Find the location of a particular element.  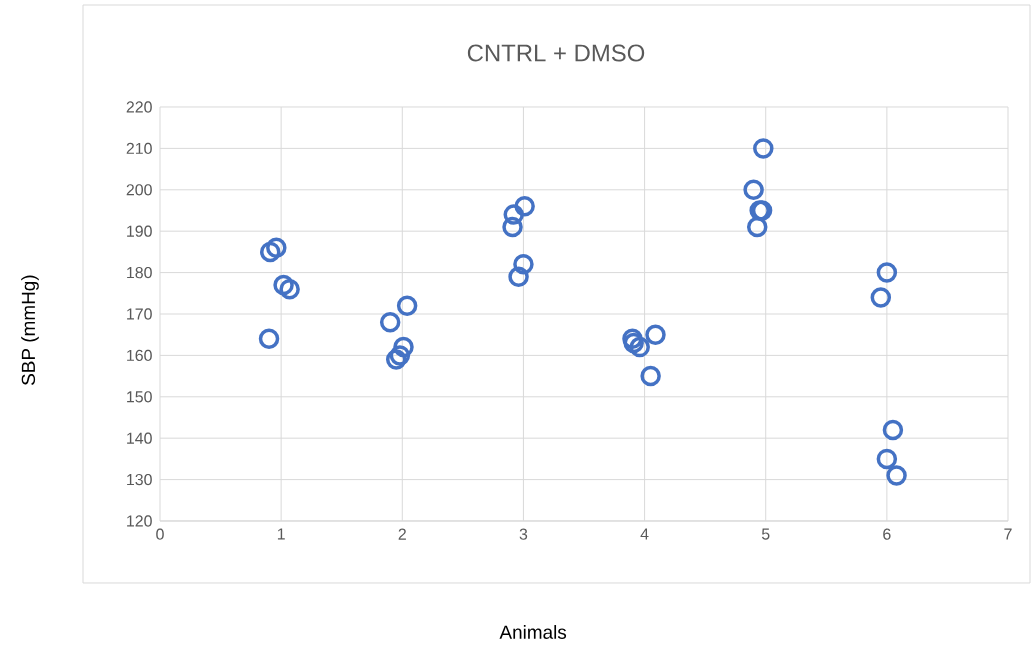

x-tick-label: 3 is located at coordinates (523, 534).